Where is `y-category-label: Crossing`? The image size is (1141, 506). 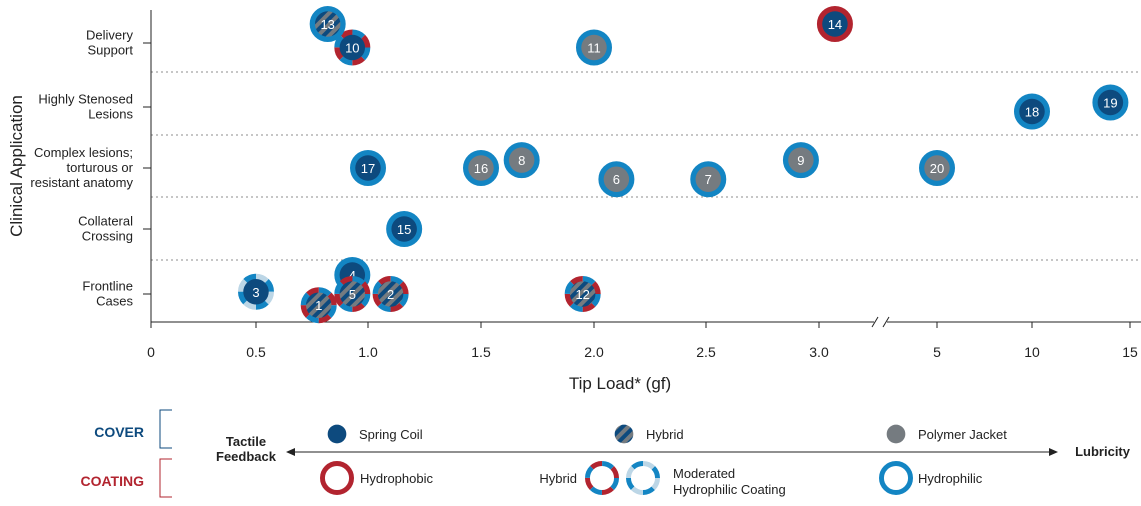 y-category-label: Crossing is located at coordinates (107, 236).